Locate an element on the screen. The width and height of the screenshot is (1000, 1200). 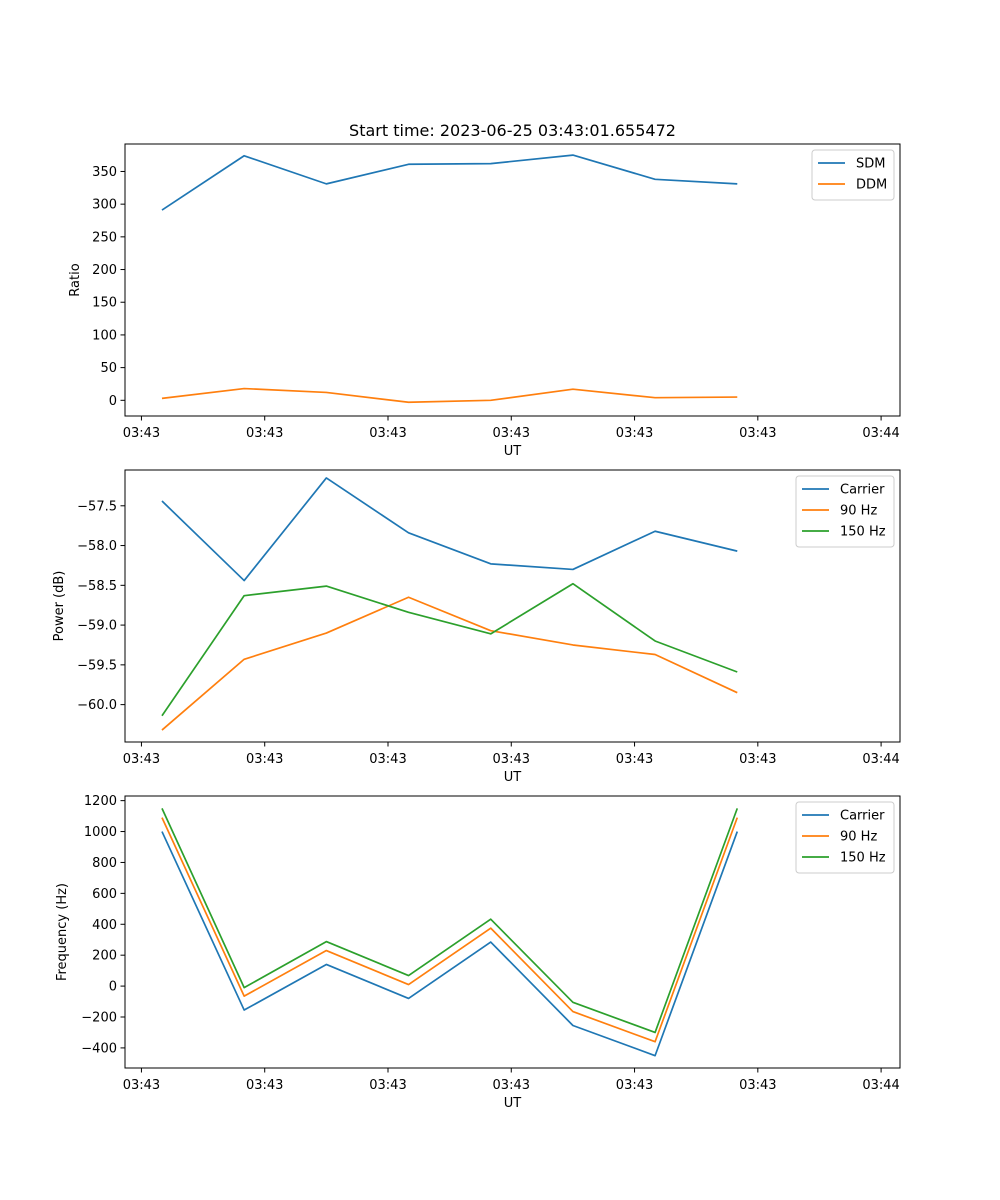
ratio-y-tick-label: 250 is located at coordinates (104, 237).